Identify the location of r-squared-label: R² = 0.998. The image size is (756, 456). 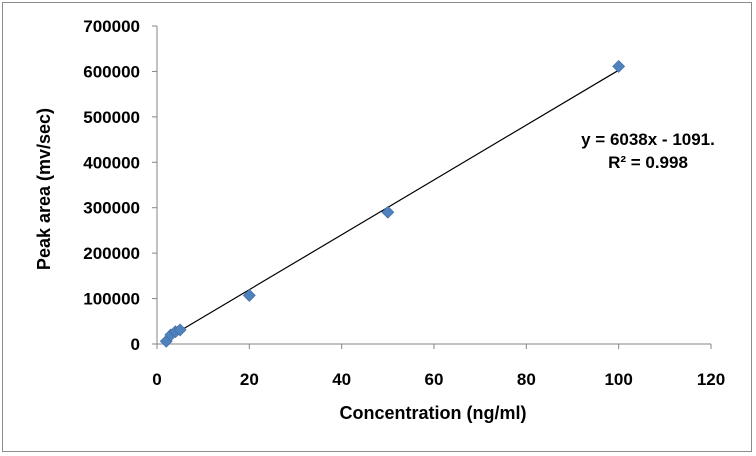
(648, 162).